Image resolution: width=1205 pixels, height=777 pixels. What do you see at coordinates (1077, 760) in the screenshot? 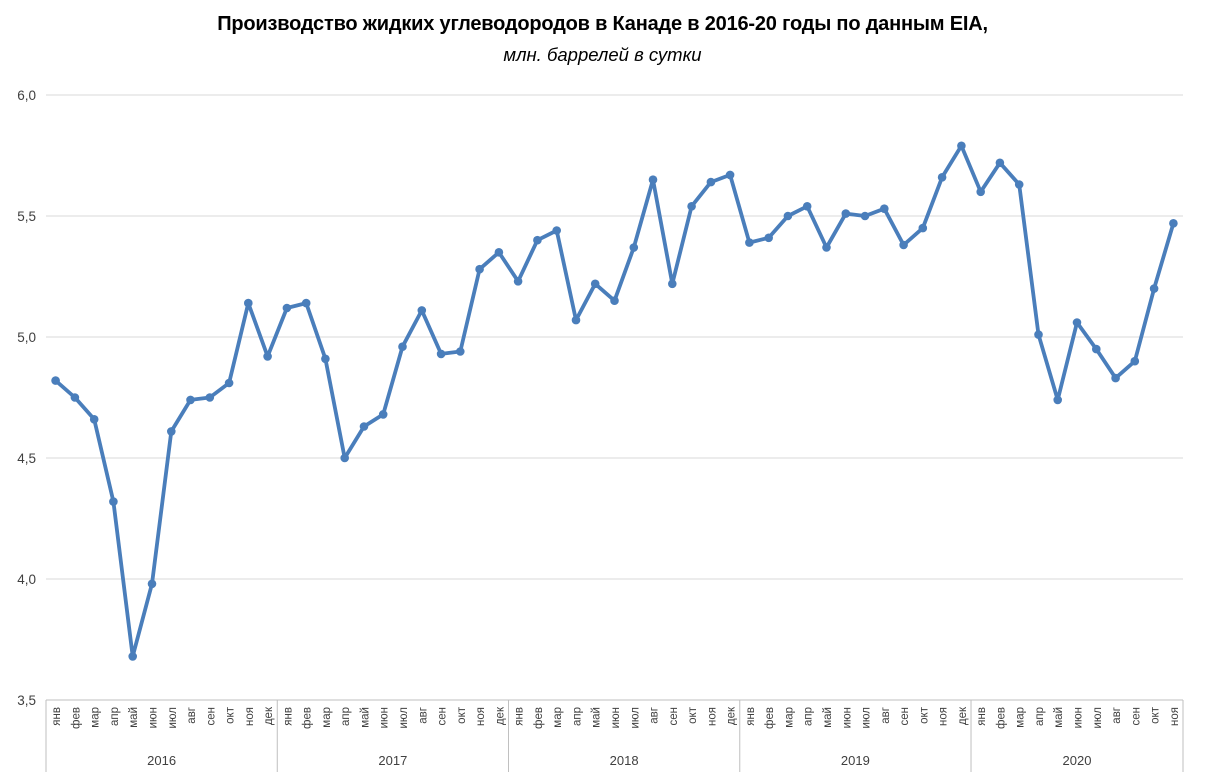
I see `x-axis-year-label: 2020` at bounding box center [1077, 760].